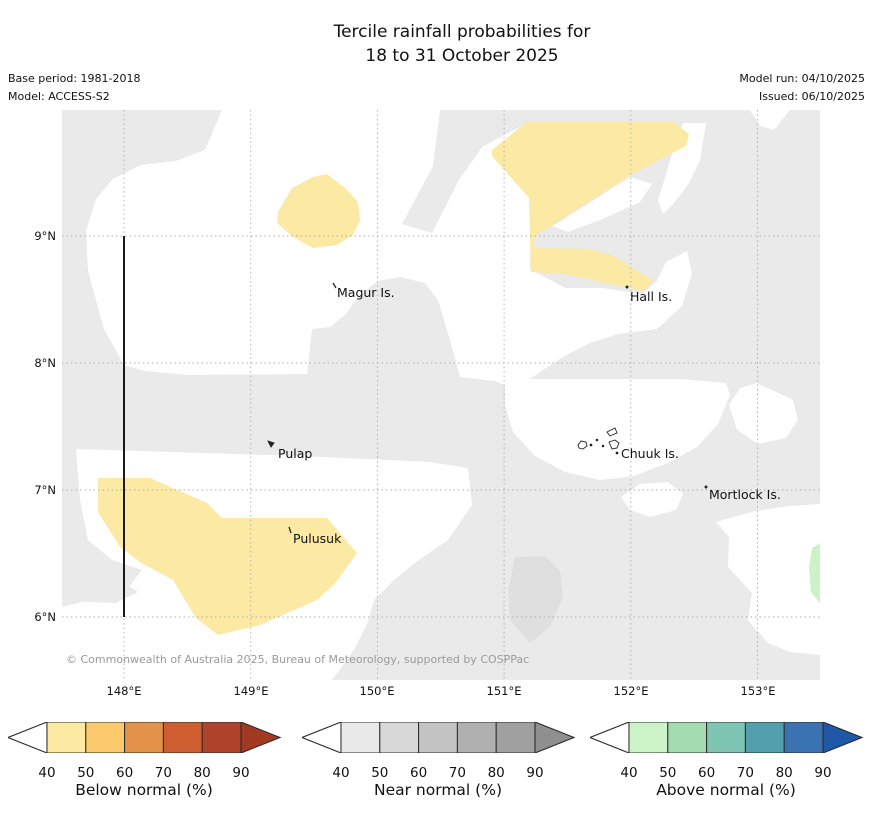 This screenshot has height=816, width=873. What do you see at coordinates (462, 56) in the screenshot?
I see `page-title-line2: 18 to 31 October 2025` at bounding box center [462, 56].